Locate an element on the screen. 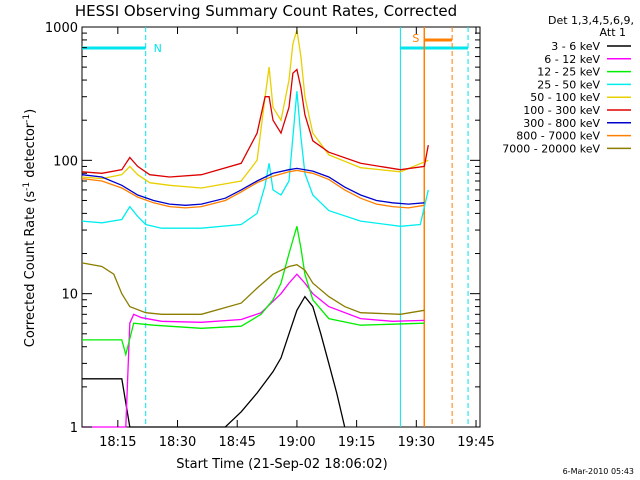 Image resolution: width=640 pixels, height=480 pixels. night-label: N is located at coordinates (158, 48).